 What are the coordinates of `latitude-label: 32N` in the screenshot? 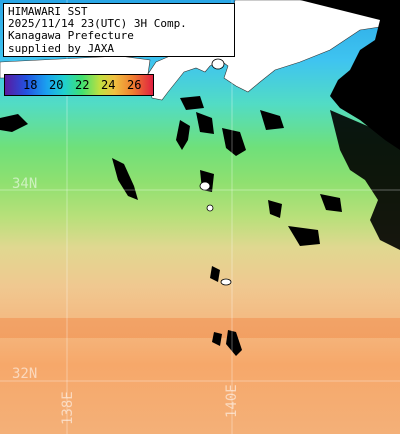 It's located at (25, 374).